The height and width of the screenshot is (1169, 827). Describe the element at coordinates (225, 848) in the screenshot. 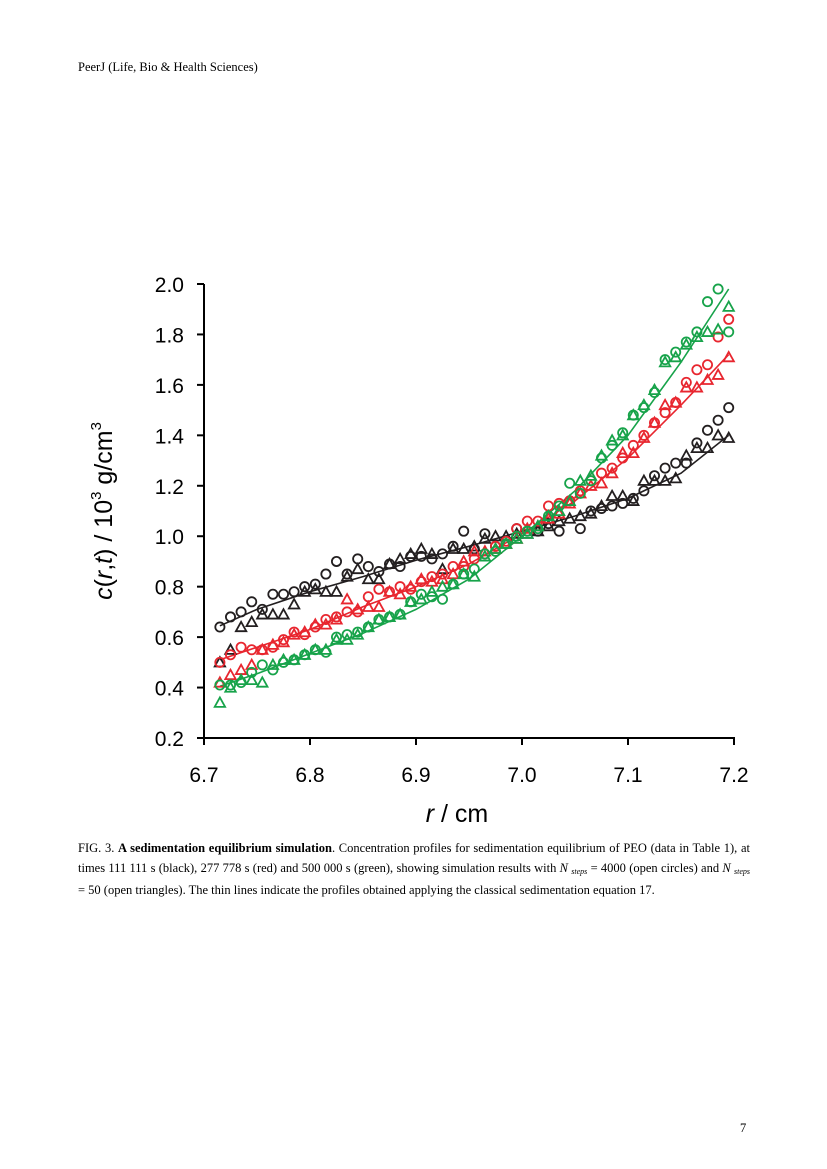

I see `caption-title: A sedimentation equilibrium simulation` at that location.